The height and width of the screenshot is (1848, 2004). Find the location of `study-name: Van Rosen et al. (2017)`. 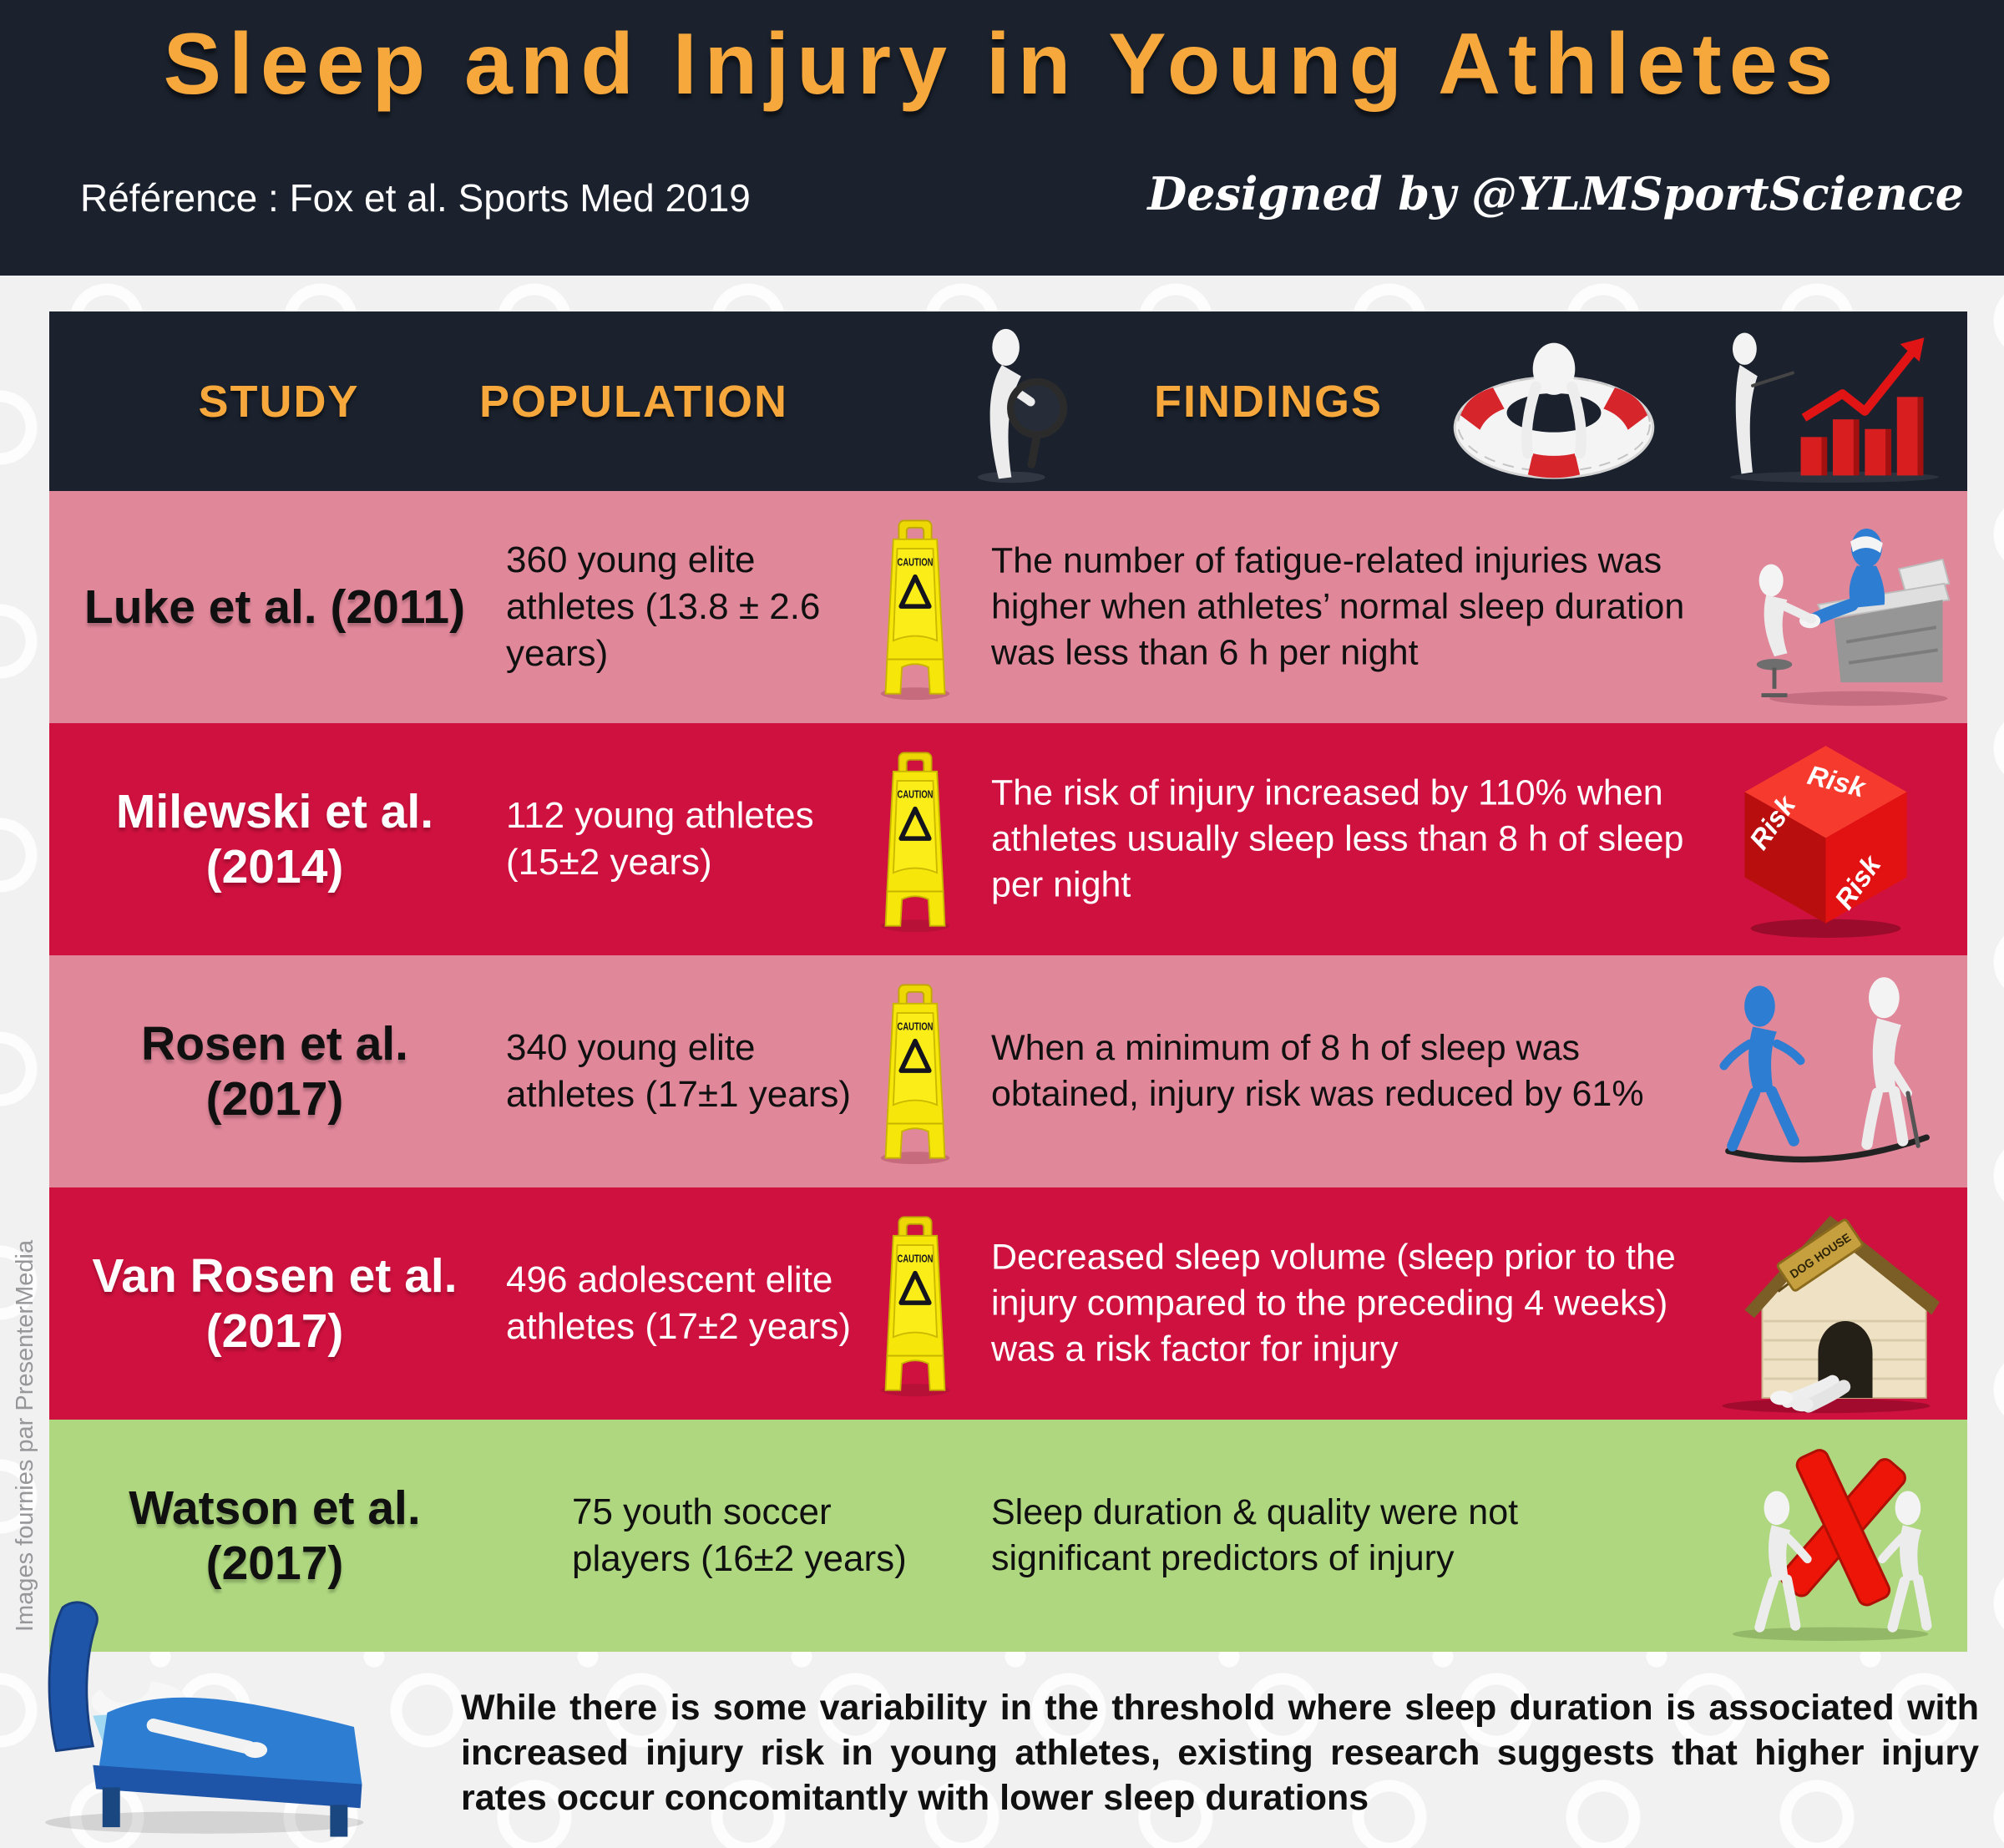

study-name: Van Rosen et al. (2017) is located at coordinates (275, 1303).